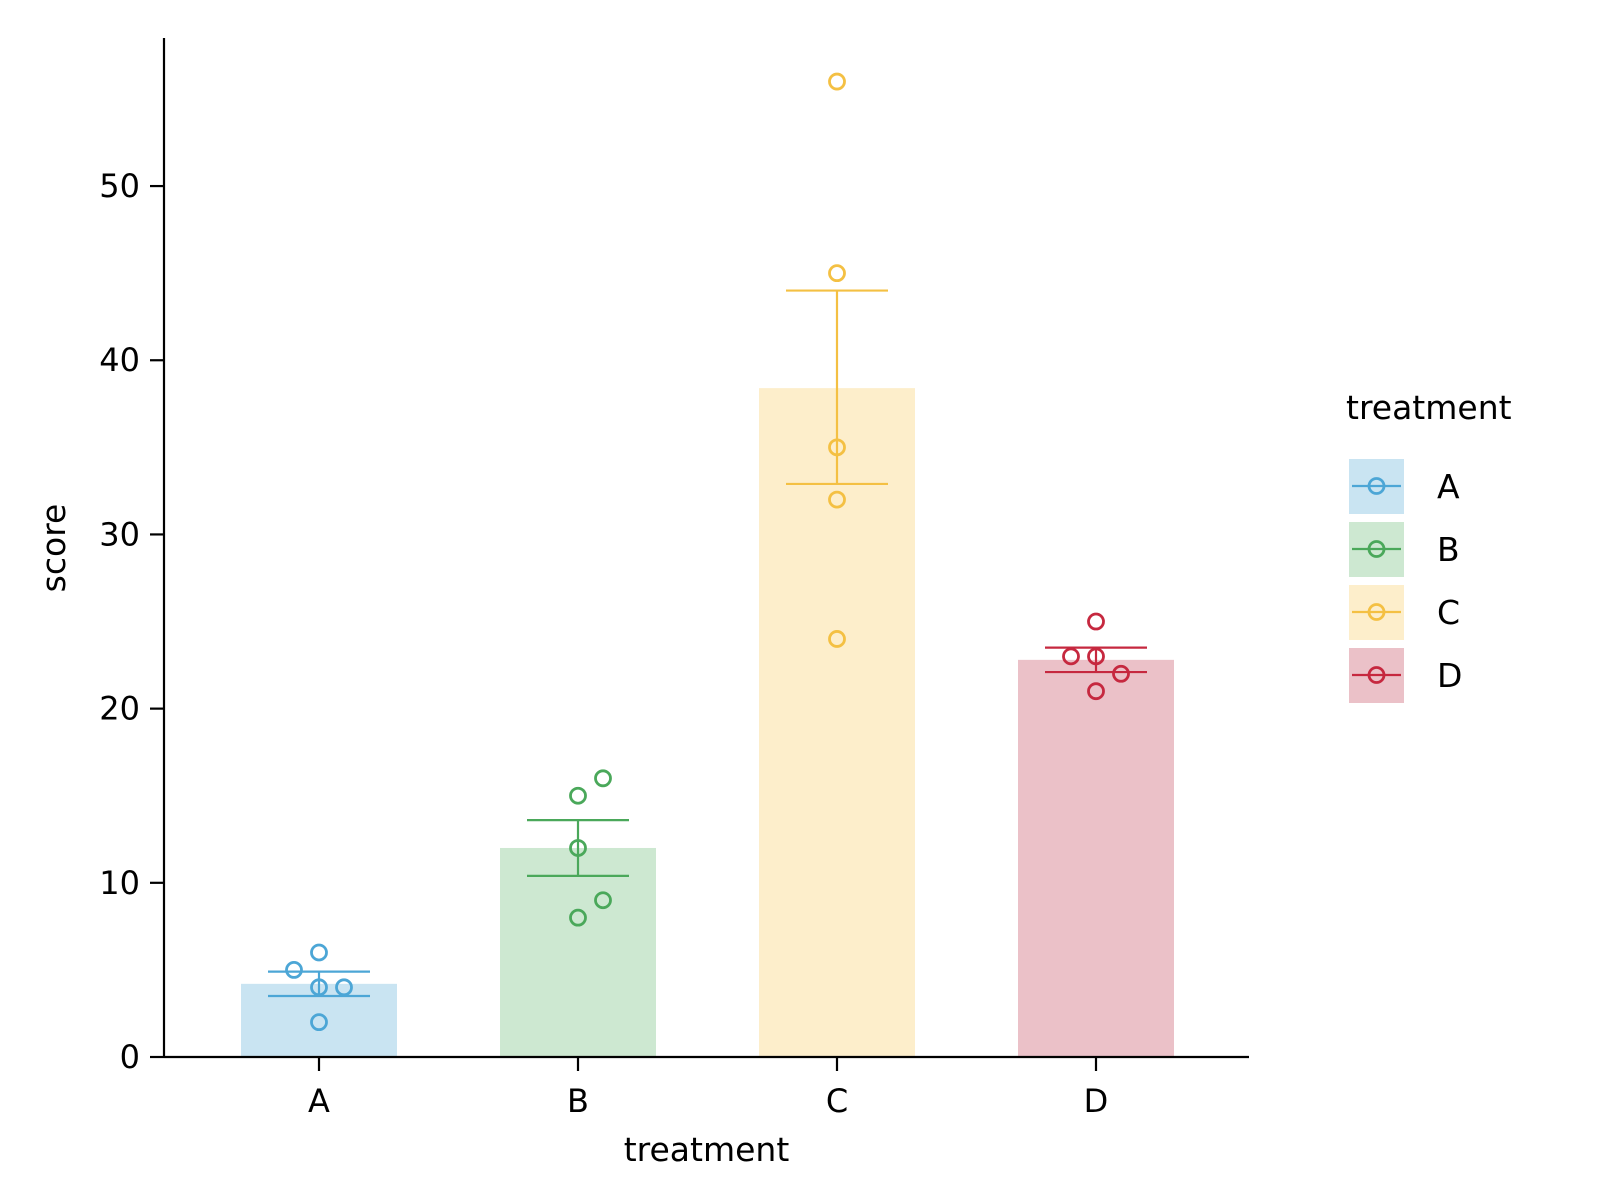 This screenshot has width=1600, height=1200. Describe the element at coordinates (837, 1101) in the screenshot. I see `x-tick-label-C: C` at that location.